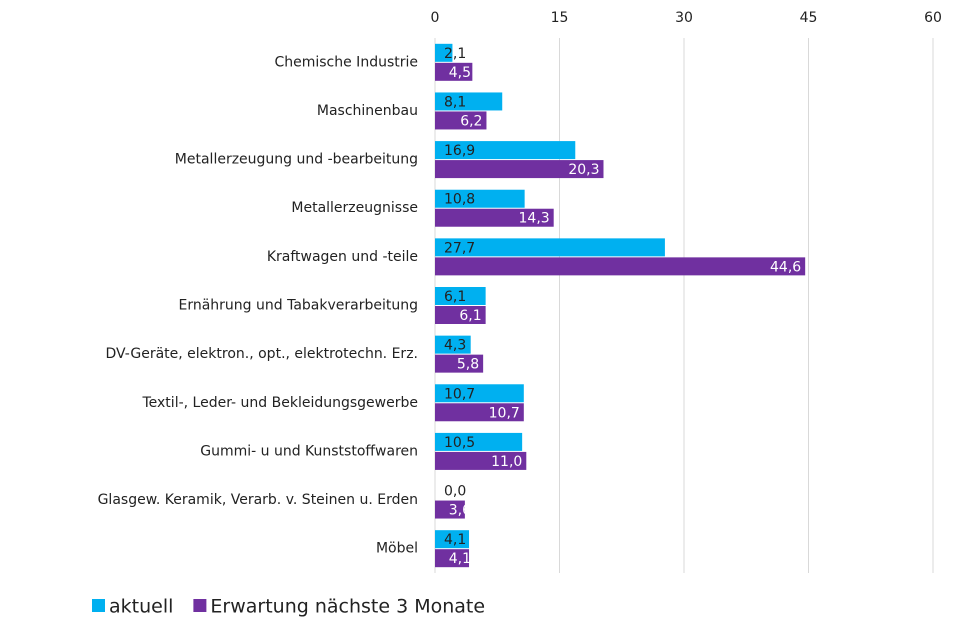 The image size is (961, 625). What do you see at coordinates (354, 208) in the screenshot?
I see `category-label: Metallerzeugnisse` at bounding box center [354, 208].